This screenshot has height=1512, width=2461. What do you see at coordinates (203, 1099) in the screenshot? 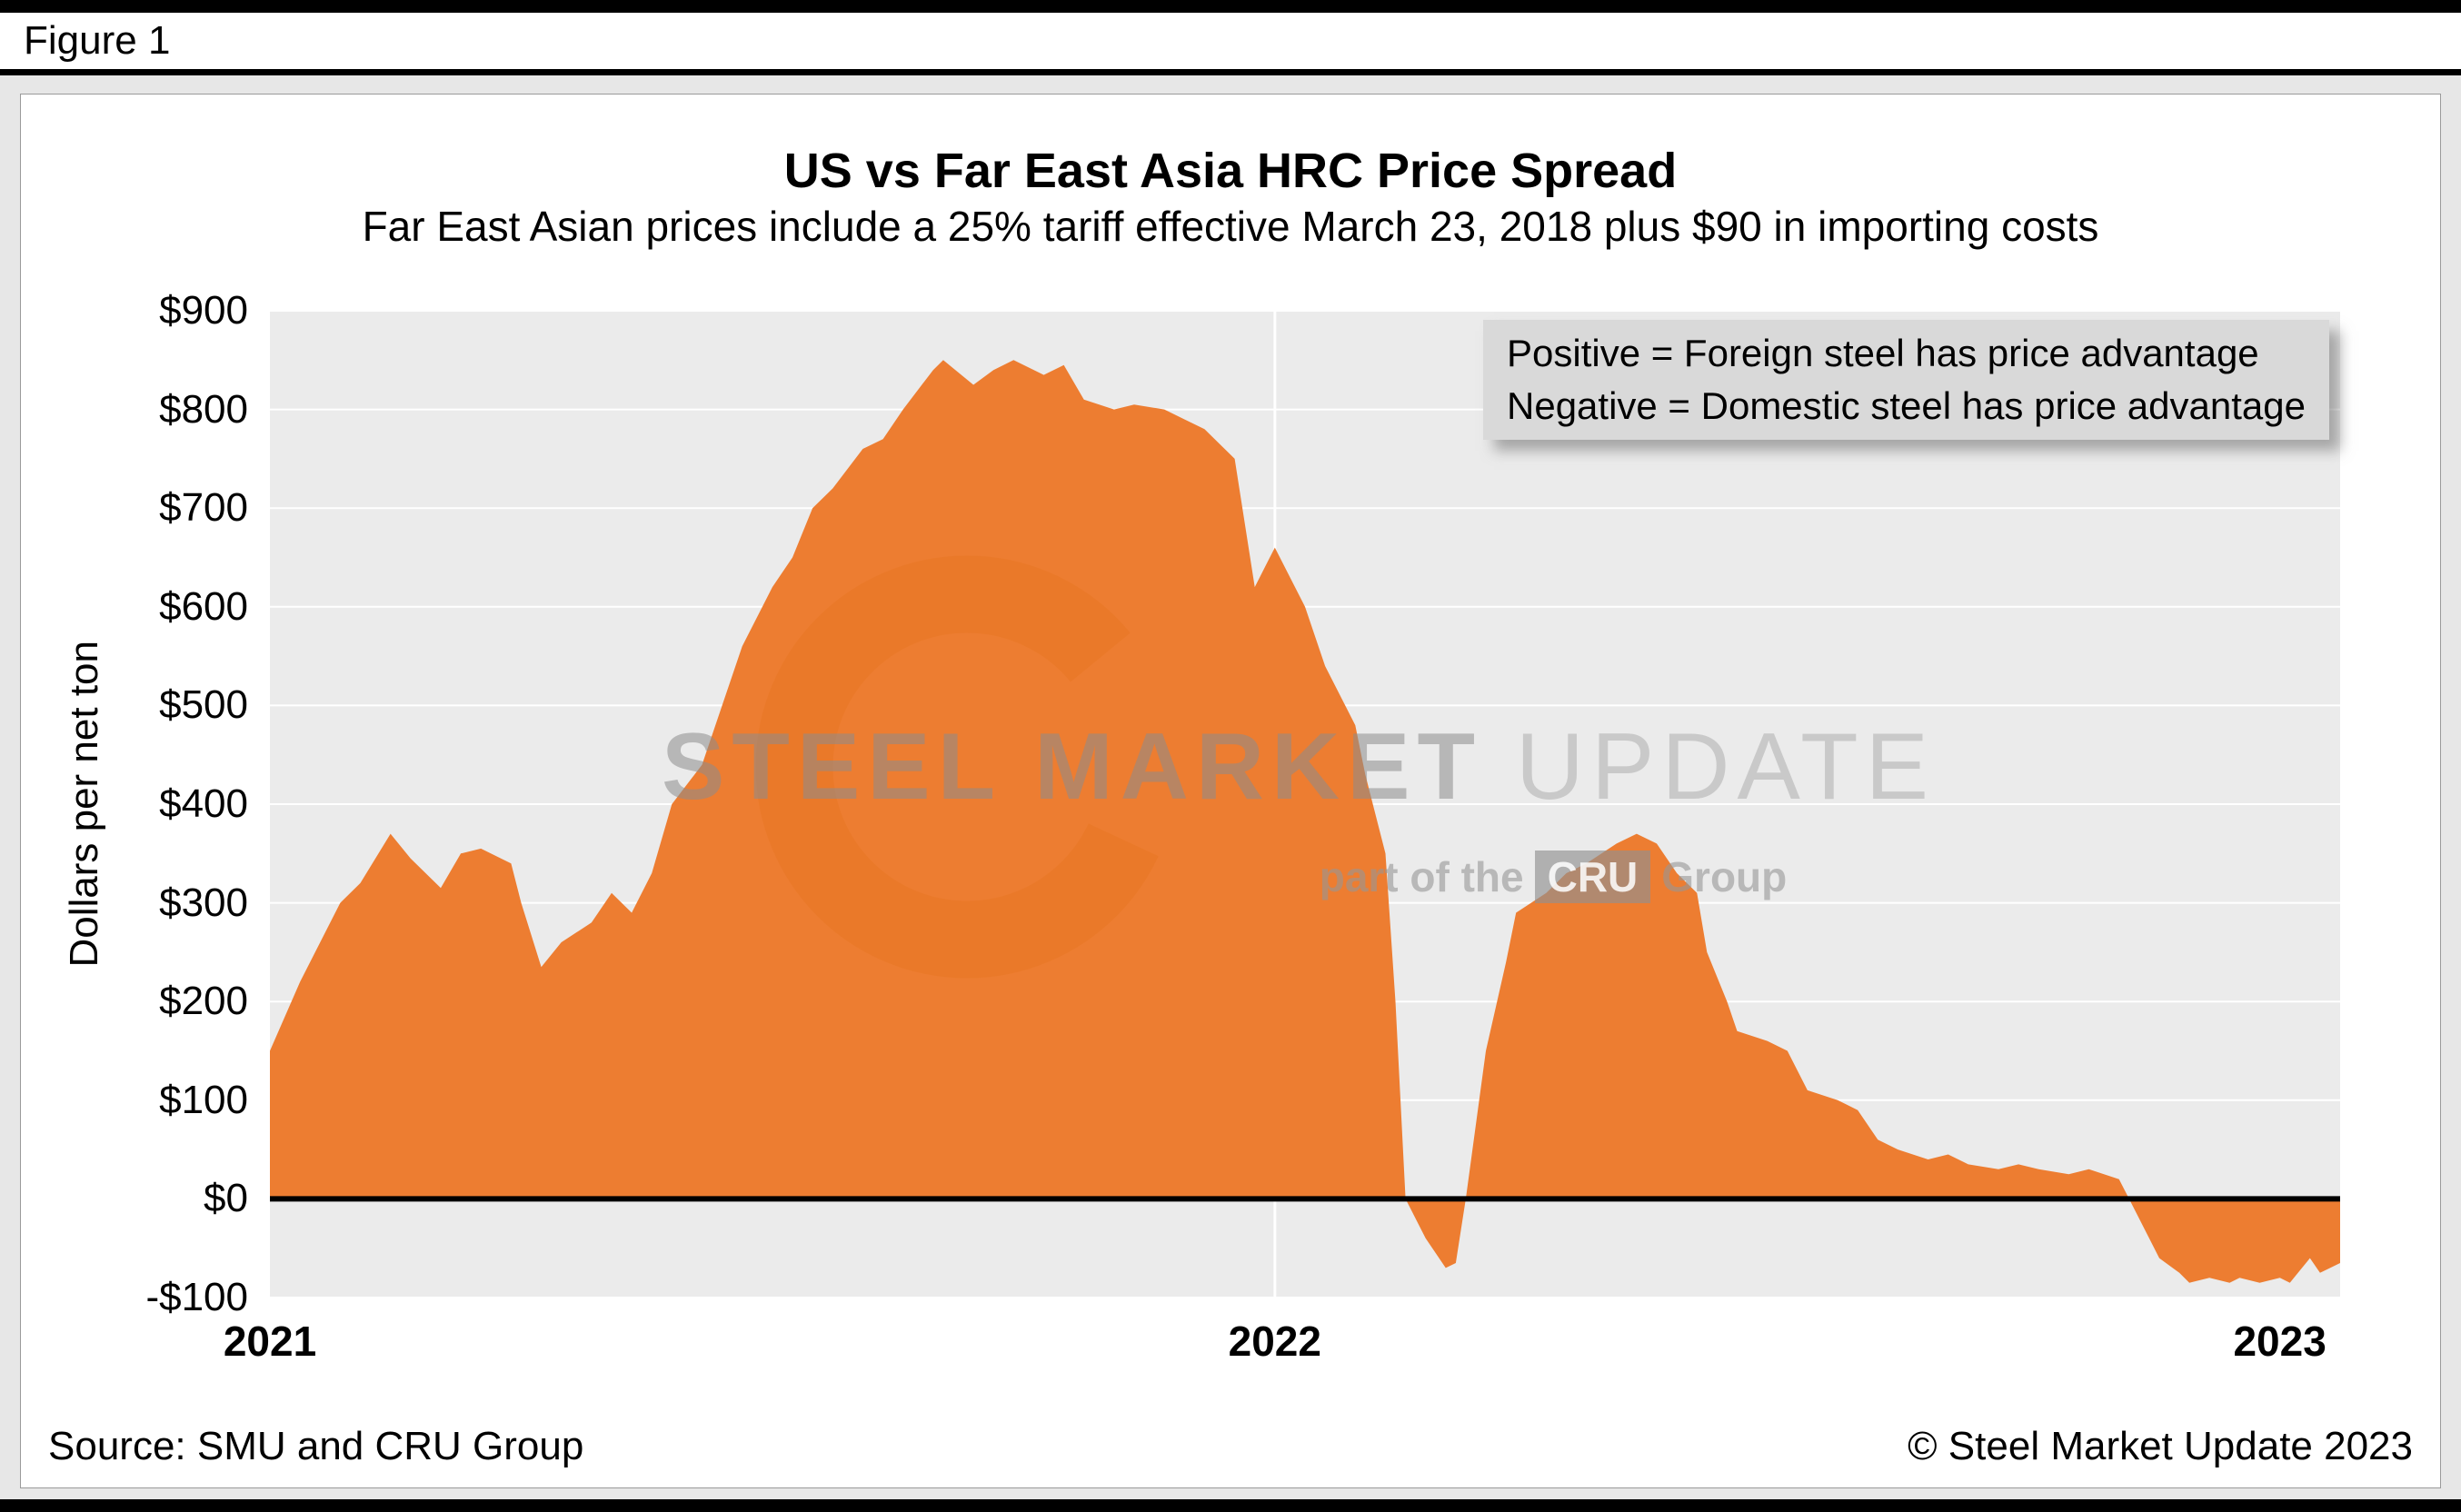
I see `y-tick-label: $100` at bounding box center [203, 1099].